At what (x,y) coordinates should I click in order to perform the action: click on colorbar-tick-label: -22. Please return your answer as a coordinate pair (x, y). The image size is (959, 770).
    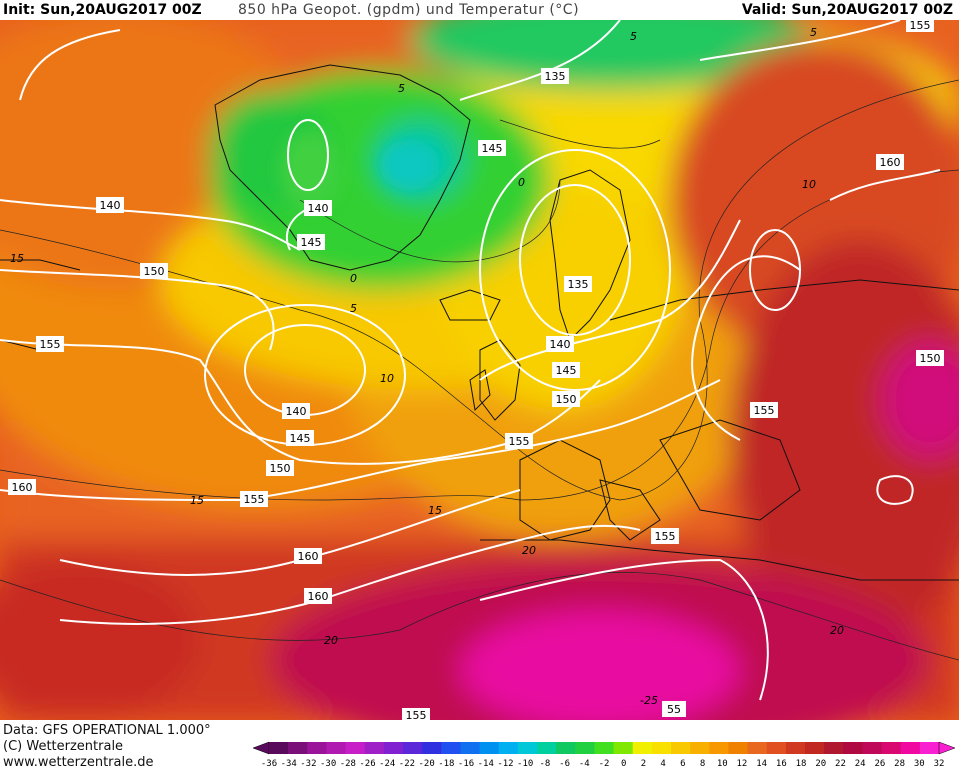
    Looking at the image, I should click on (407, 764).